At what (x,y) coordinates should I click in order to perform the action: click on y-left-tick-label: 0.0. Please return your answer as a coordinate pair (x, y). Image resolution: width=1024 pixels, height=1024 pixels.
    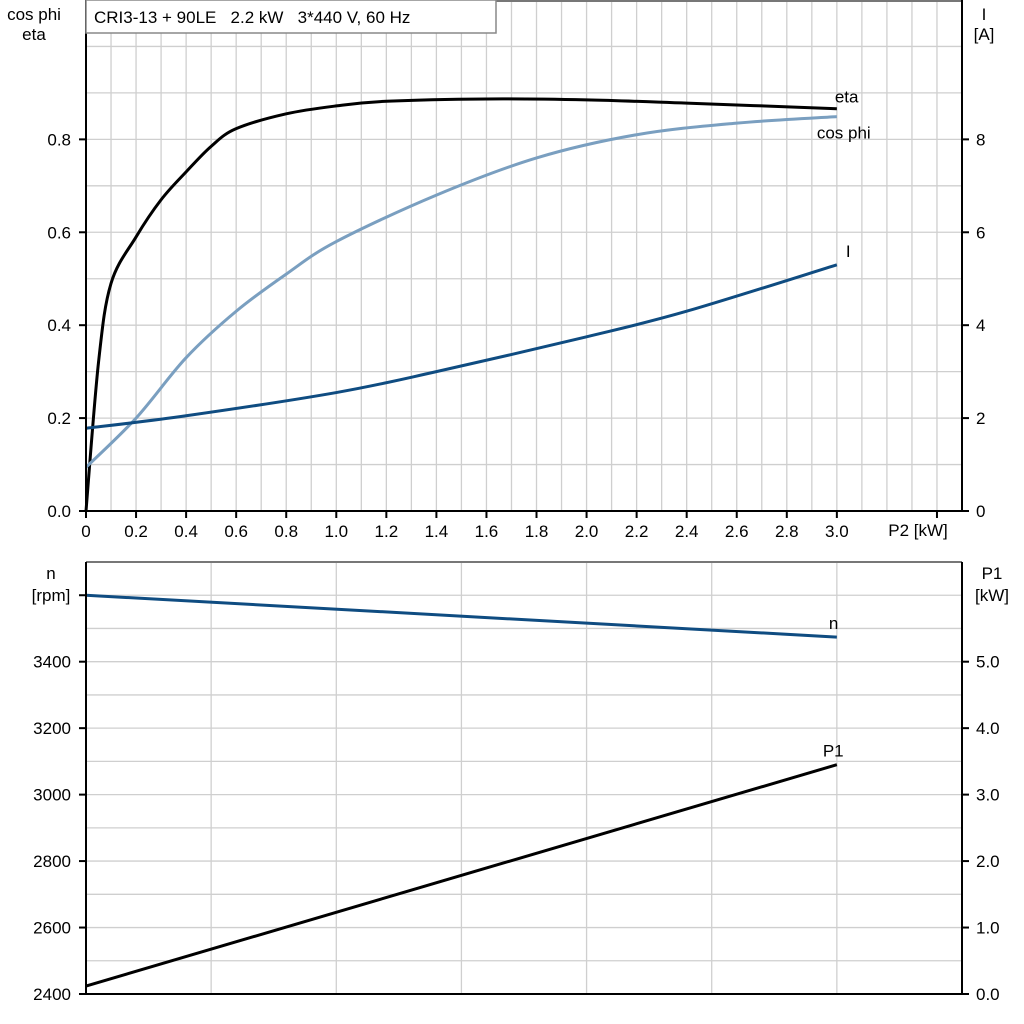
    Looking at the image, I should click on (59, 511).